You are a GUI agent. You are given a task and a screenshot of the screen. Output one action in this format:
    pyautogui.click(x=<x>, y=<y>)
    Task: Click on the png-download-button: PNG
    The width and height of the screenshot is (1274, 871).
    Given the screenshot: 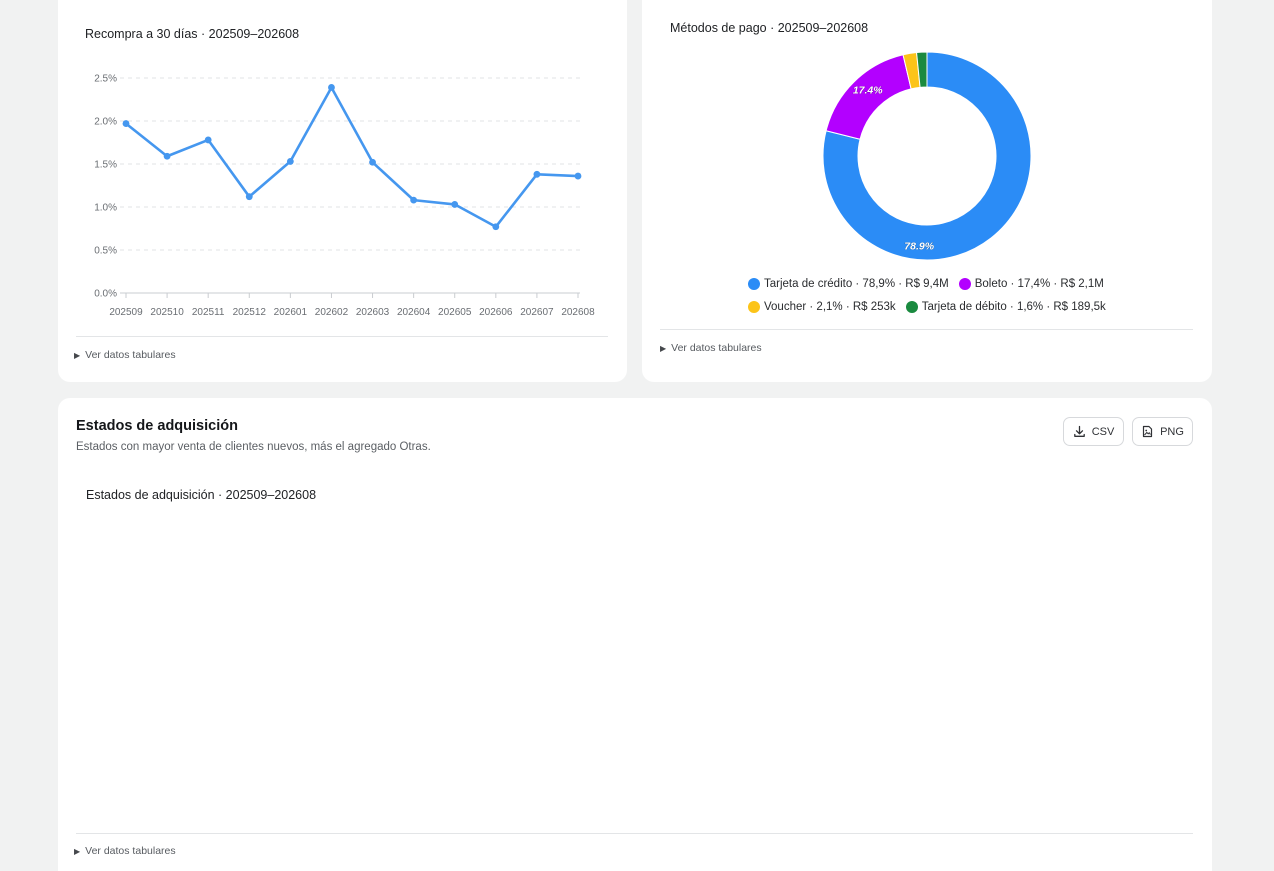 What is the action you would take?
    pyautogui.click(x=1162, y=431)
    